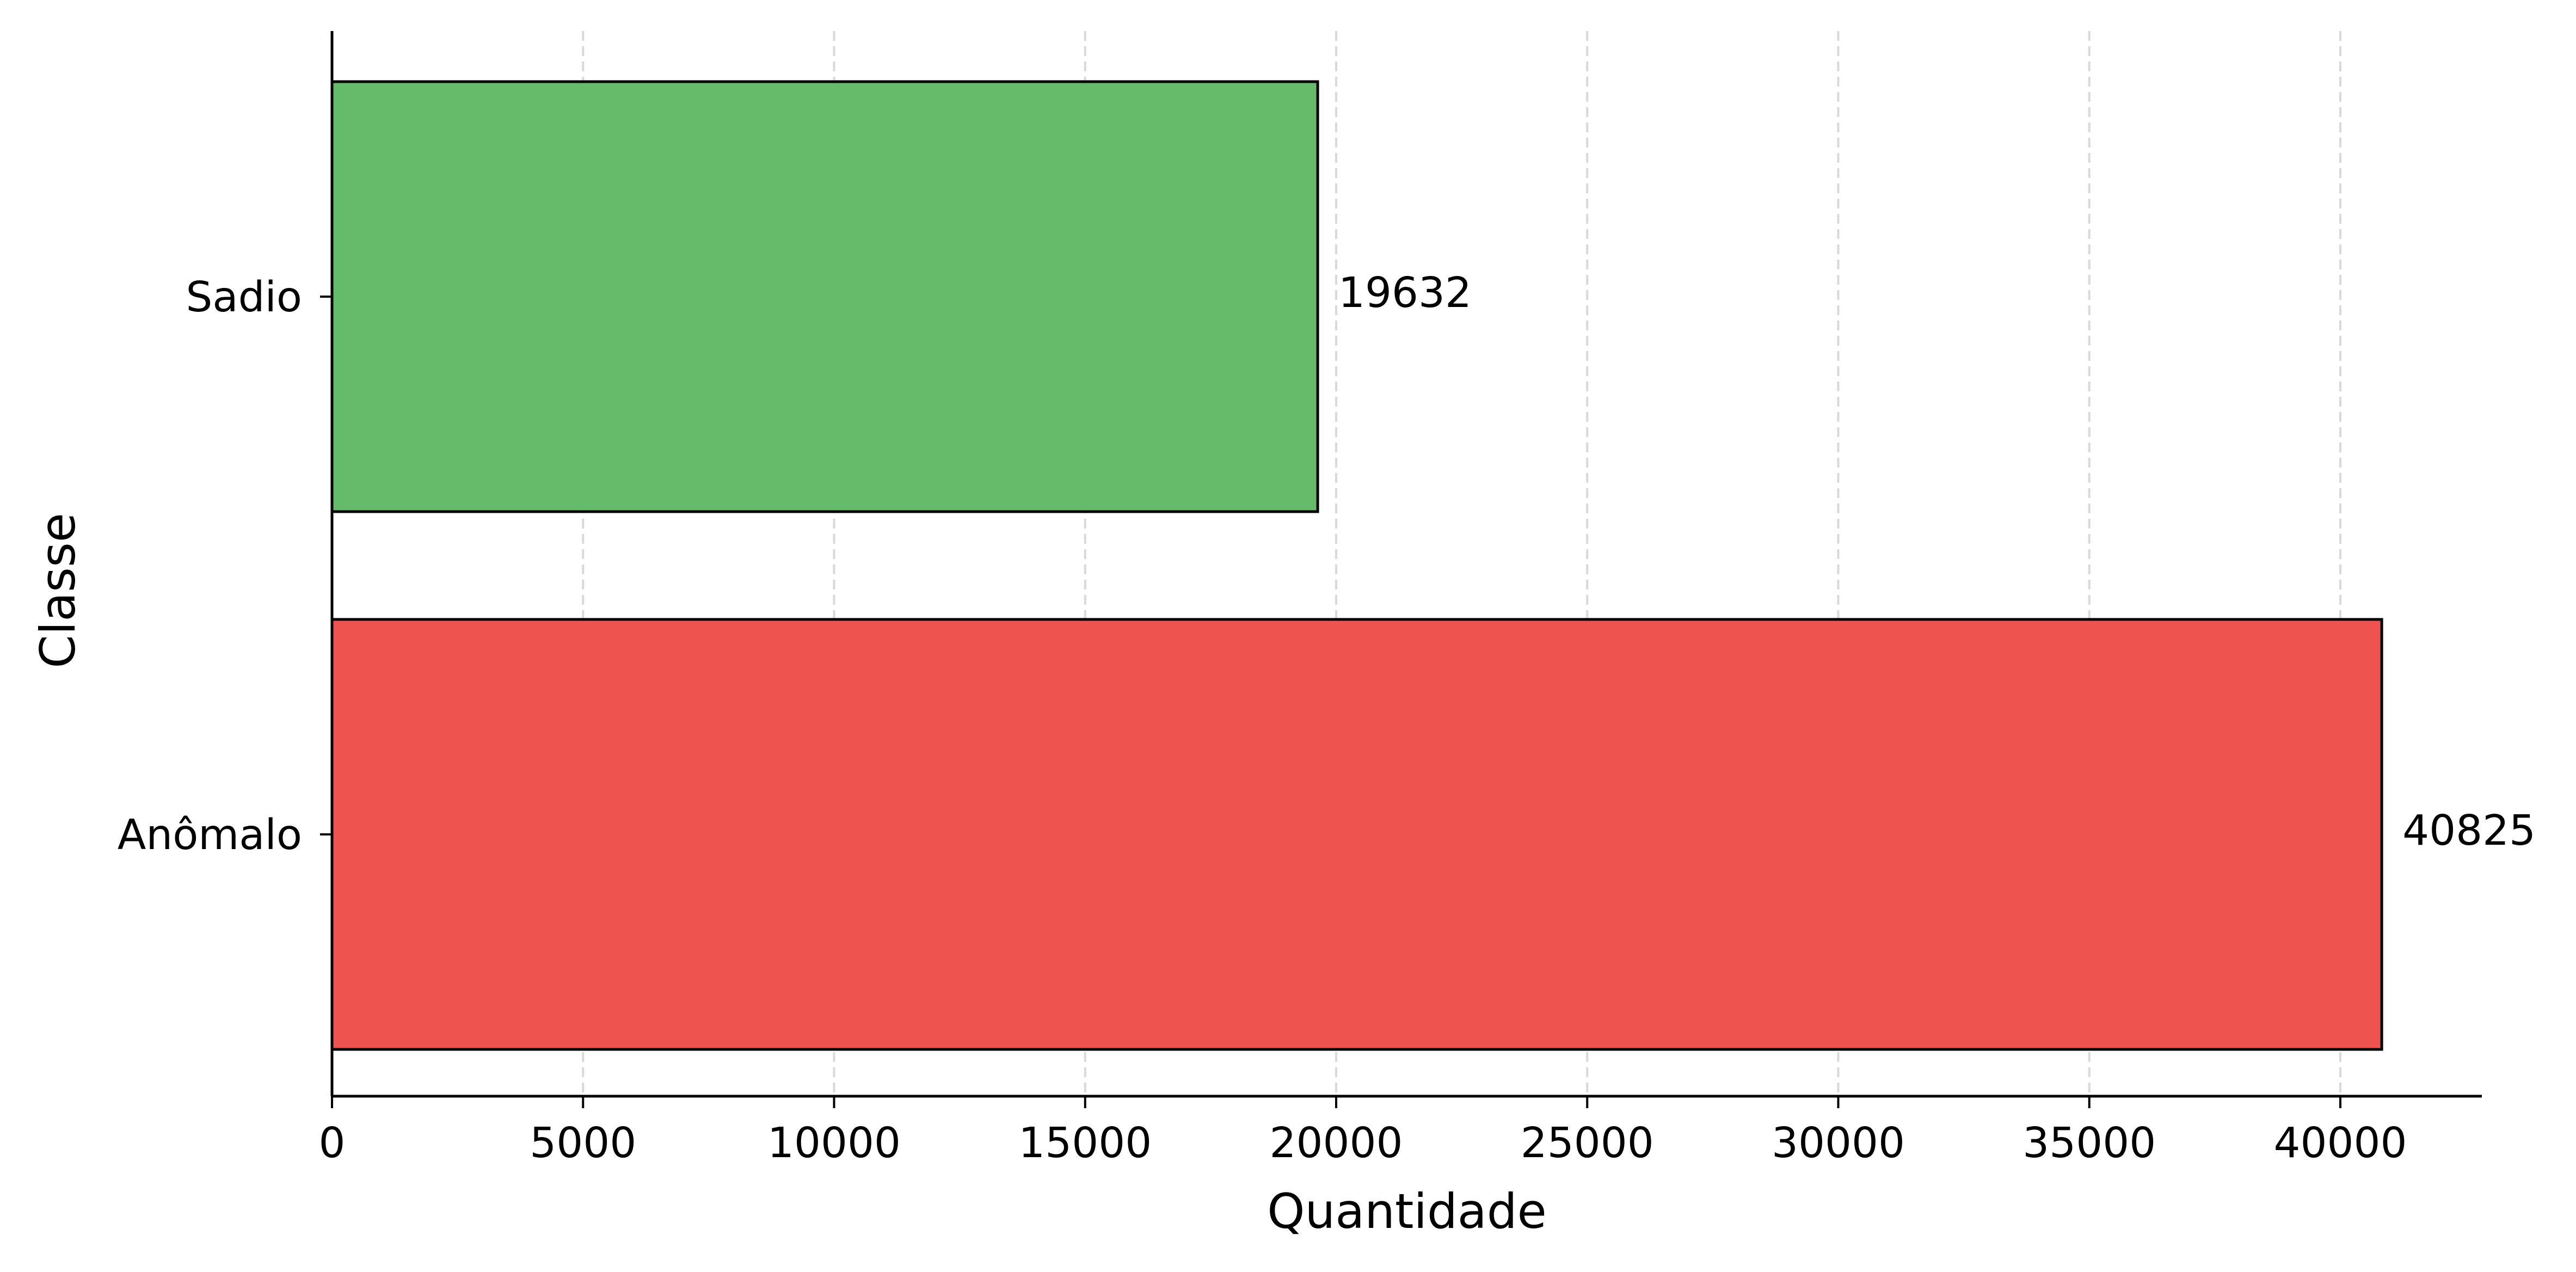  Describe the element at coordinates (1838, 1143) in the screenshot. I see `x-tick-label: 30000` at that location.